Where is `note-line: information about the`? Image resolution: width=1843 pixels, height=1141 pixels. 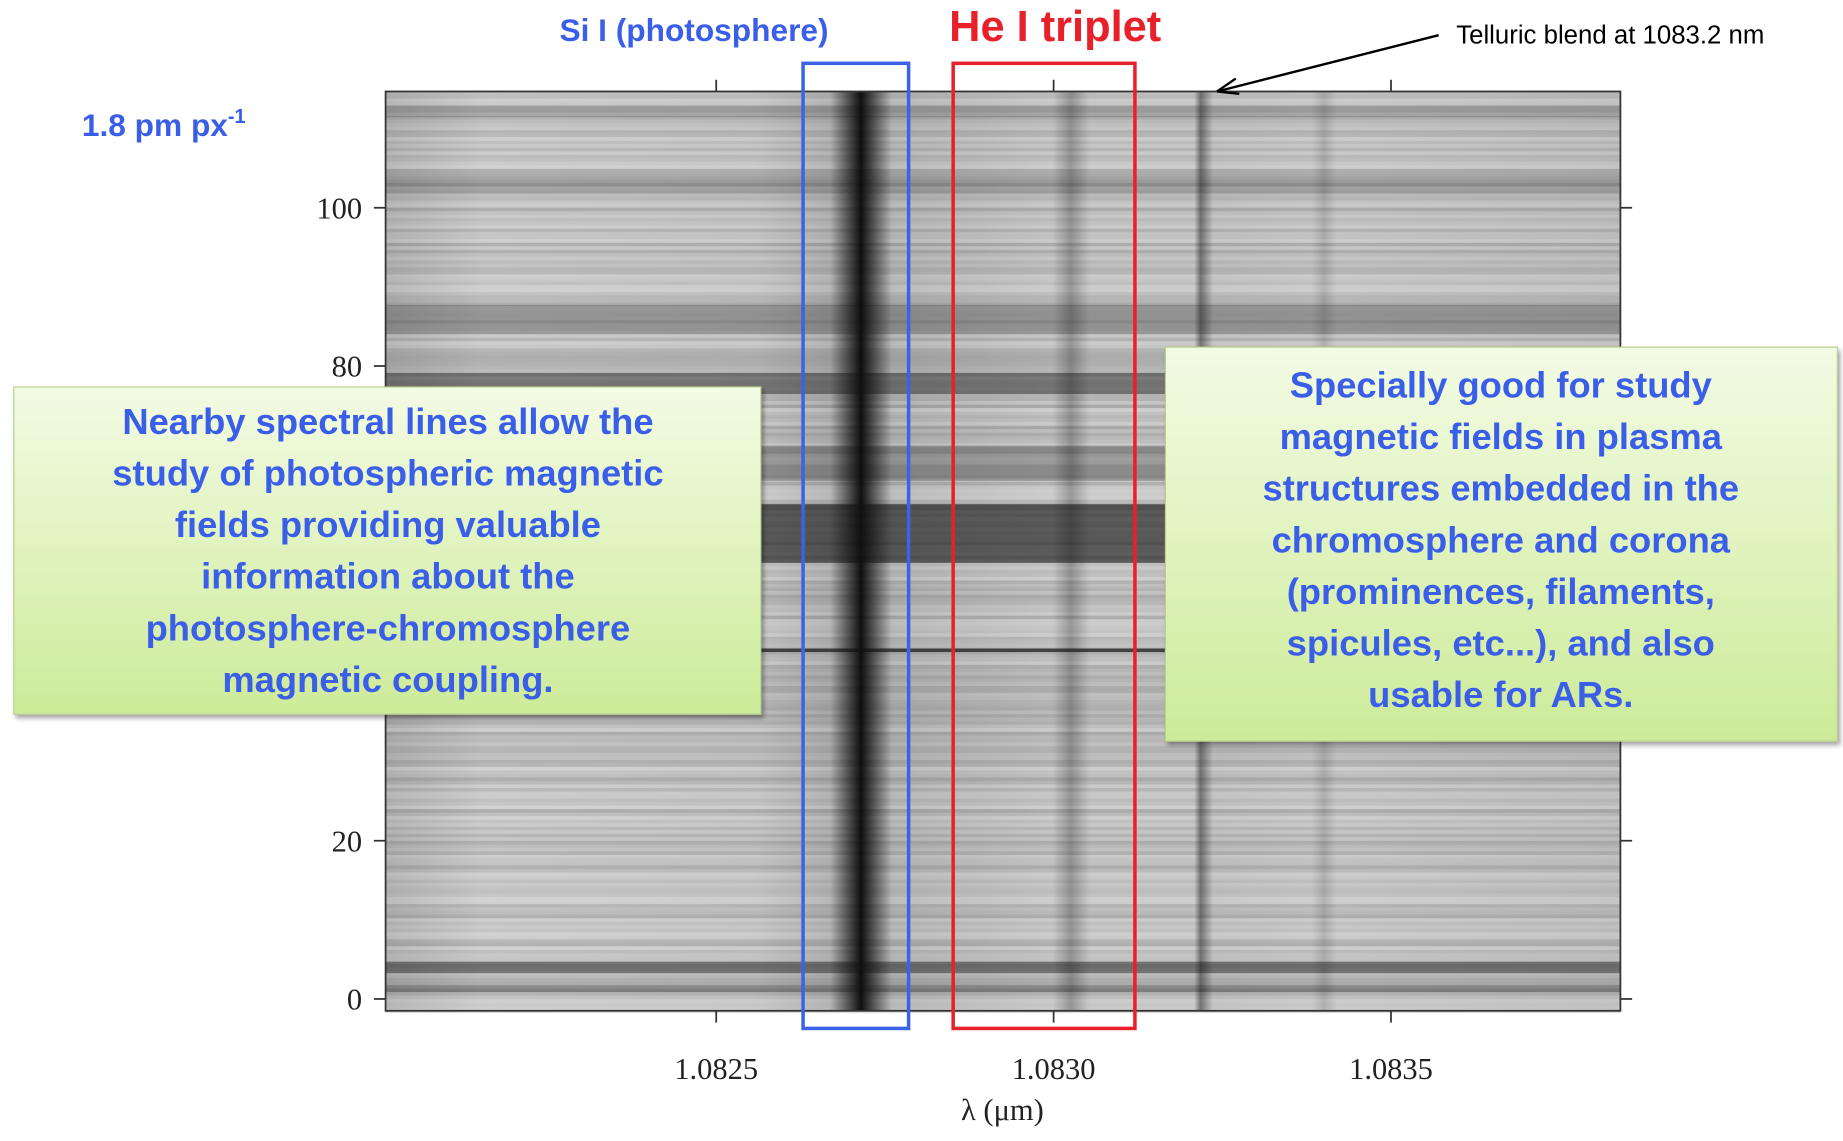
note-line: information about the is located at coordinates (388, 576).